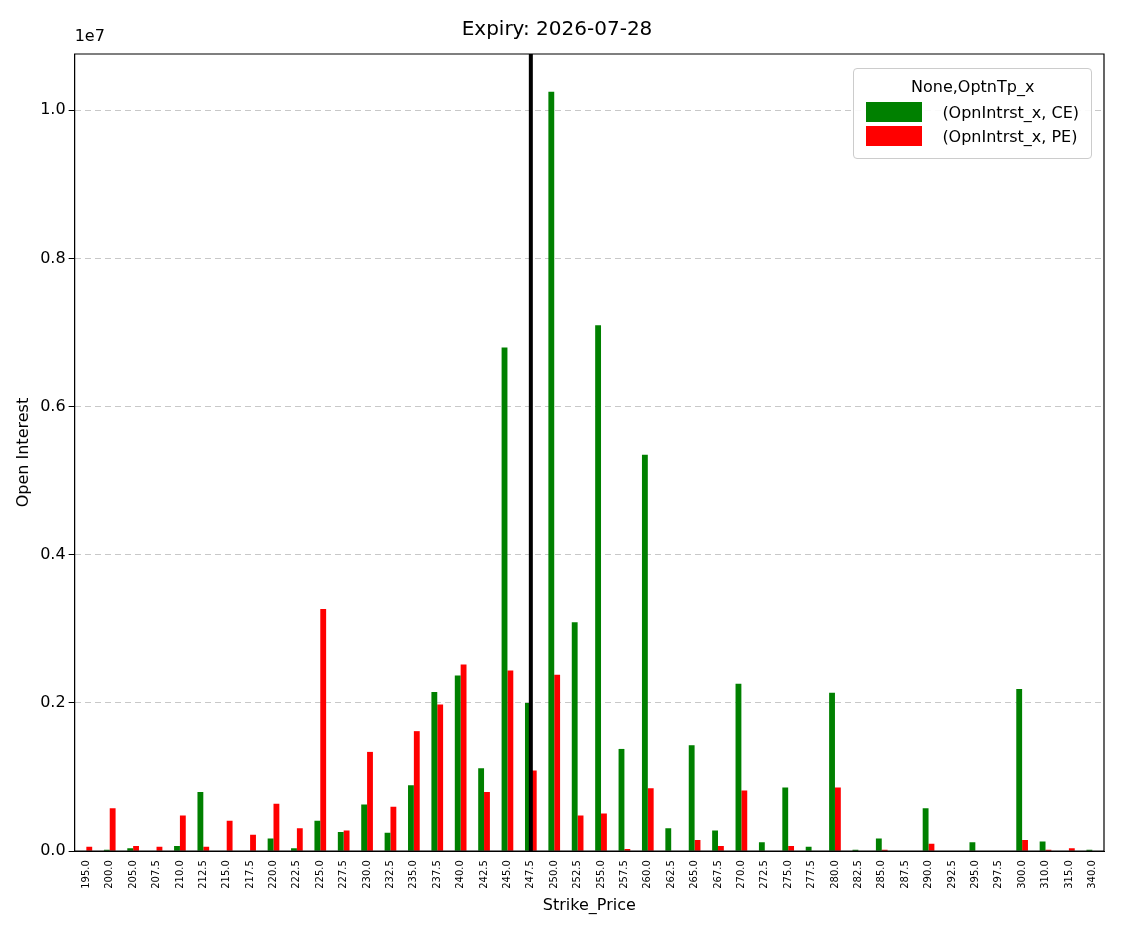 Image resolution: width=1134 pixels, height=929 pixels. Describe the element at coordinates (156, 874) in the screenshot. I see `x-tick-label: 207.5` at that location.